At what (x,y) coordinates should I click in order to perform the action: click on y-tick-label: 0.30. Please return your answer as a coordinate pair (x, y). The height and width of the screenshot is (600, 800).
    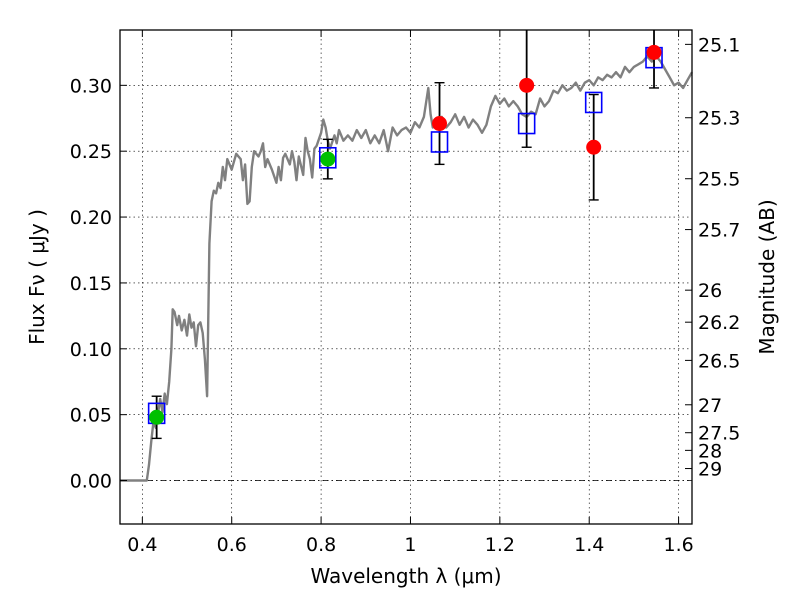
    Looking at the image, I should click on (91, 86).